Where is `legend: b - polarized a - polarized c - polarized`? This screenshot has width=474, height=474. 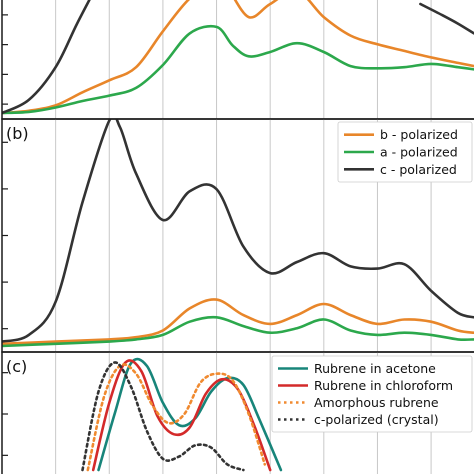 legend: b - polarized a - polarized c - polarized is located at coordinates (405, 152).